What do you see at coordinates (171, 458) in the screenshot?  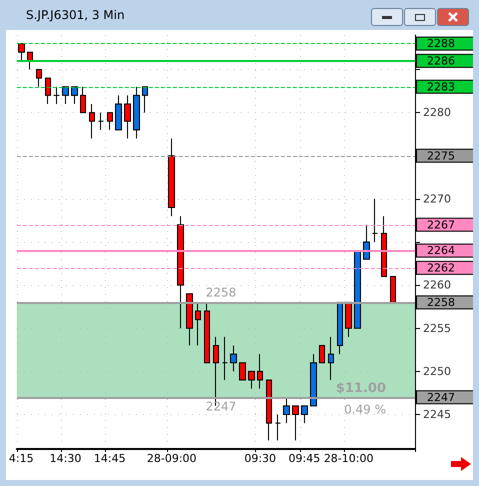 I see `x-tick-label: 28-09:00` at bounding box center [171, 458].